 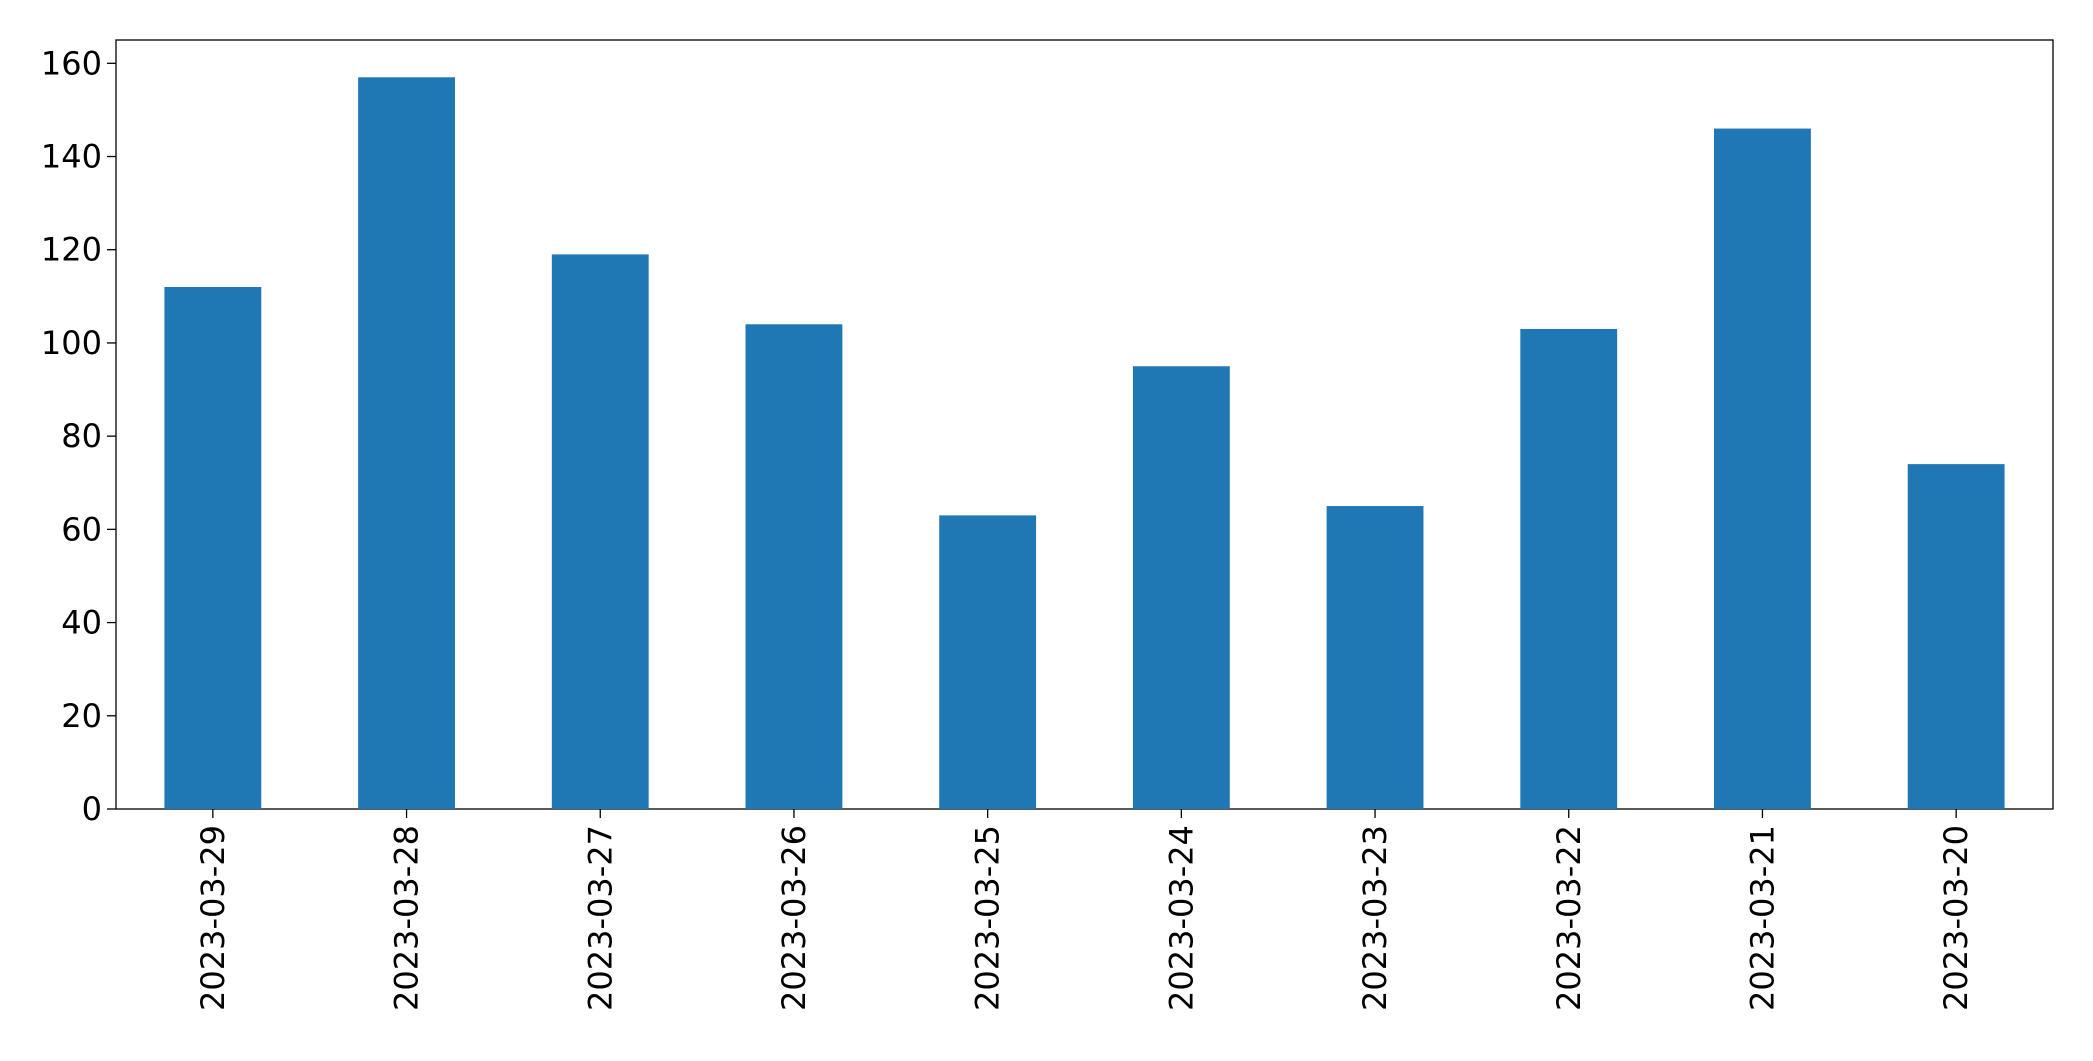 I want to click on x-tick-label: 2023-03-27, so click(x=600, y=918).